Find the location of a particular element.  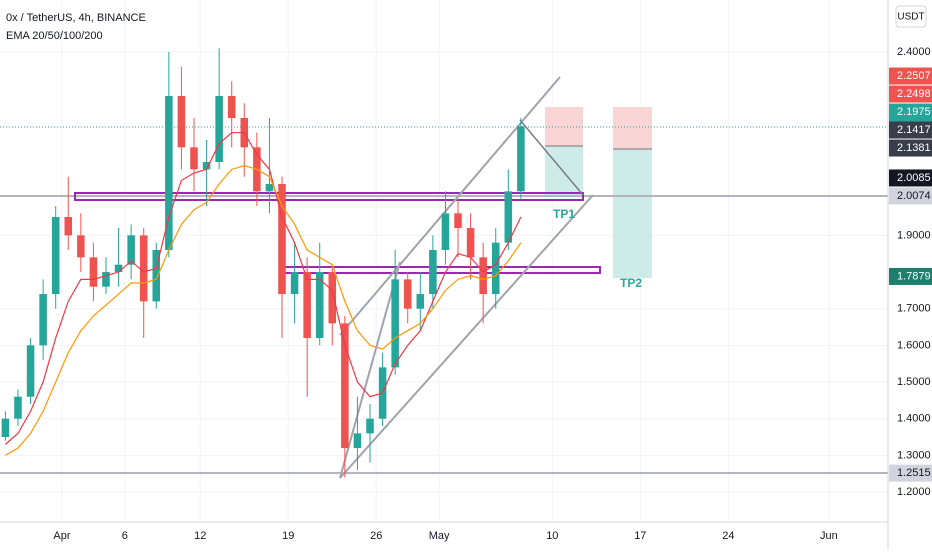

y-tick-label: 2.4000 is located at coordinates (914, 52).